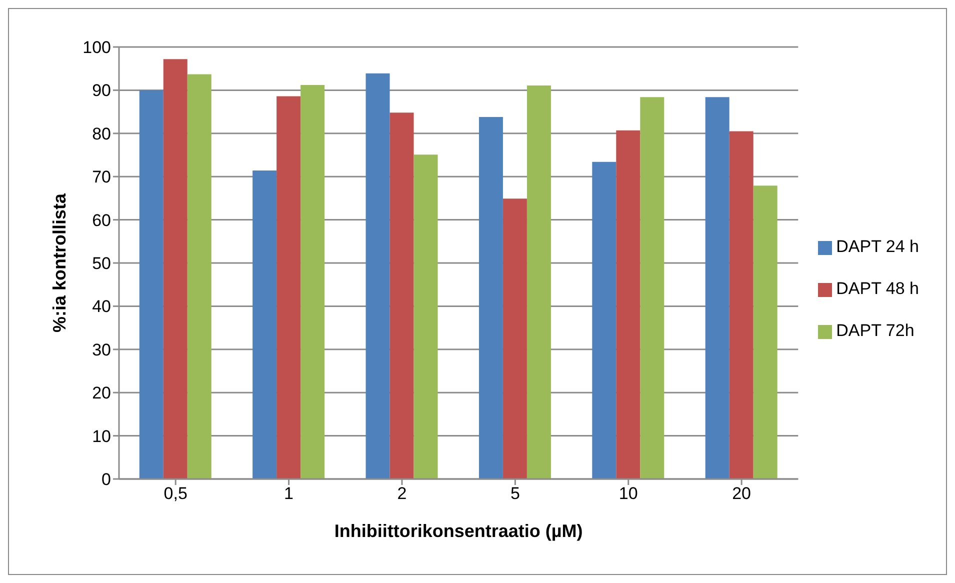 Image resolution: width=955 pixels, height=583 pixels. Describe the element at coordinates (458, 531) in the screenshot. I see `x-axis-title: Inhibiittorikonsentraatio (µM)` at that location.